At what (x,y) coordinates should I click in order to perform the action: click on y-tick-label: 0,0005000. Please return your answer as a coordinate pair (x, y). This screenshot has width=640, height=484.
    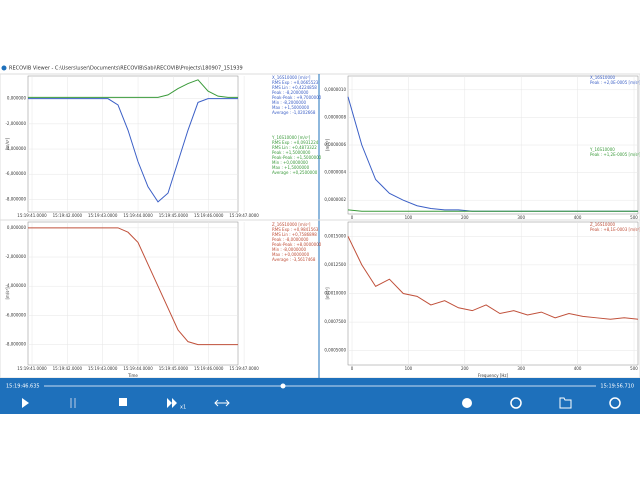
    Looking at the image, I should click on (335, 350).